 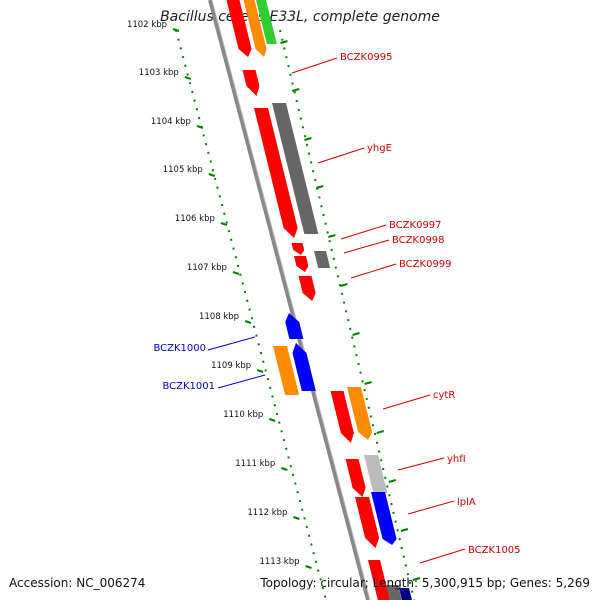 What do you see at coordinates (183, 170) in the screenshot?
I see `kbp-label: 1105 kbp` at bounding box center [183, 170].